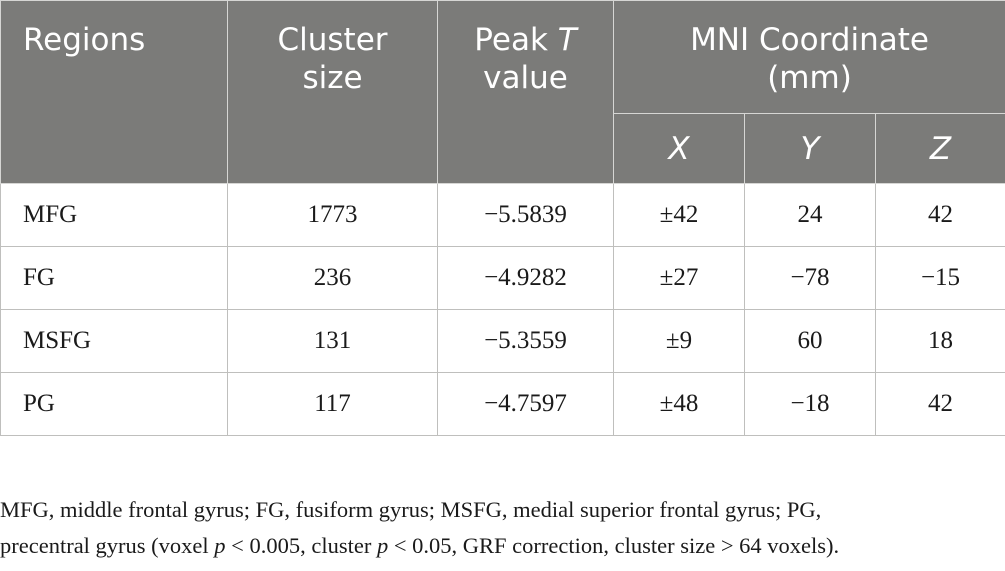  Describe the element at coordinates (114, 341) in the screenshot. I see `cell-region: MSFG` at that location.